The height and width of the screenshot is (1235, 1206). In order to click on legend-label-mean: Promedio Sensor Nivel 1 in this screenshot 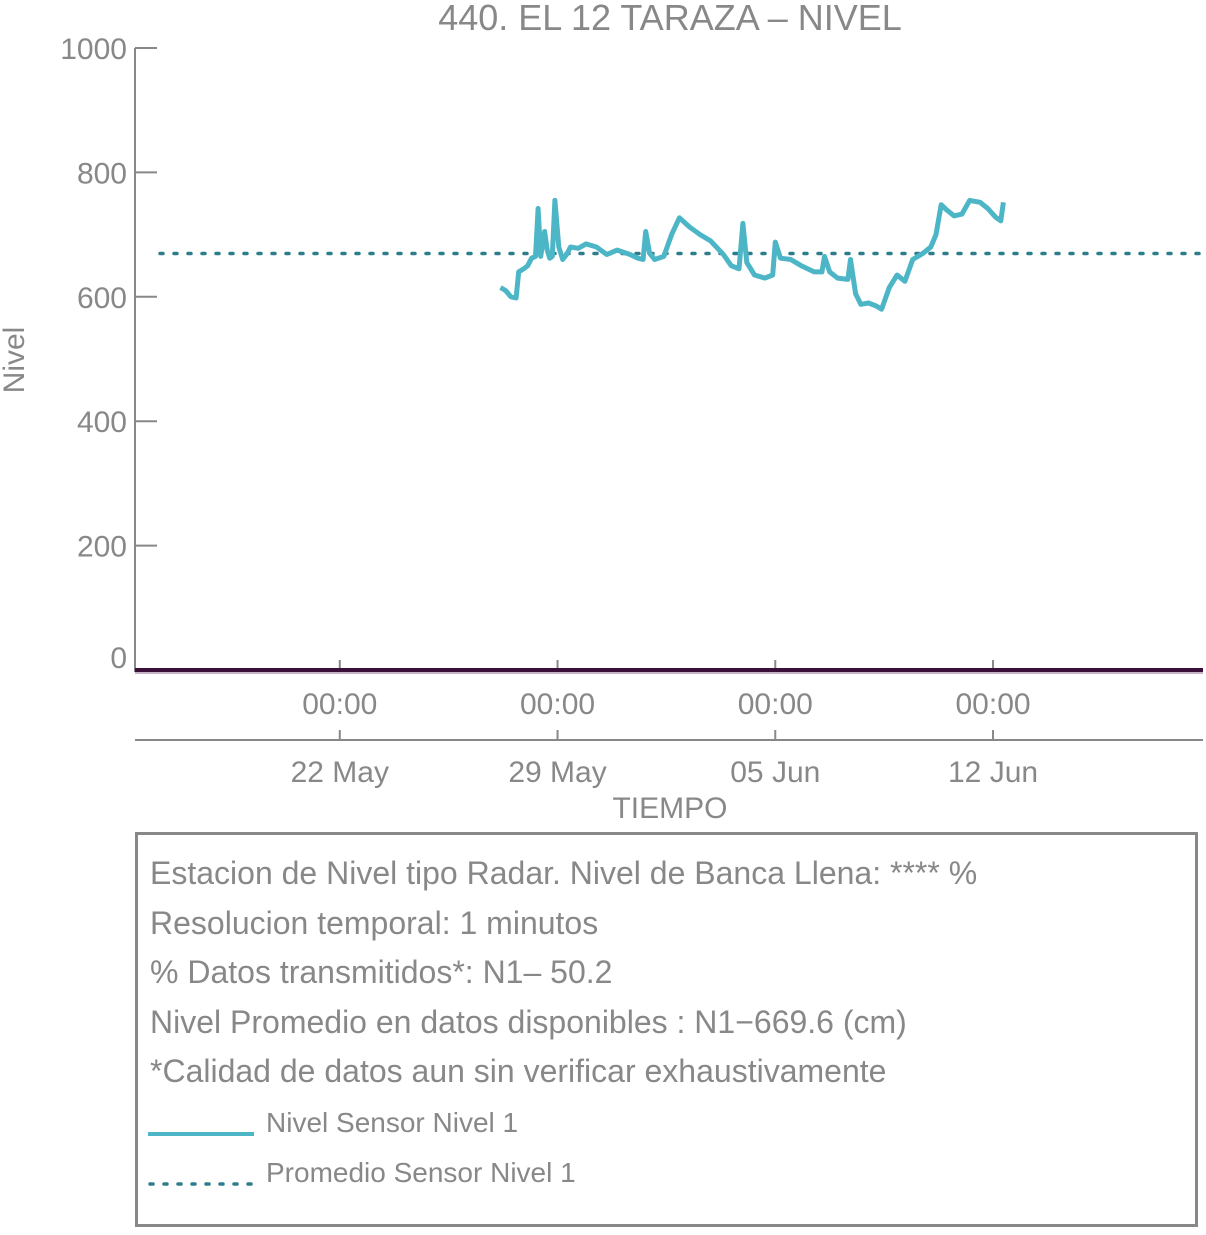, I will do `click(421, 1172)`.